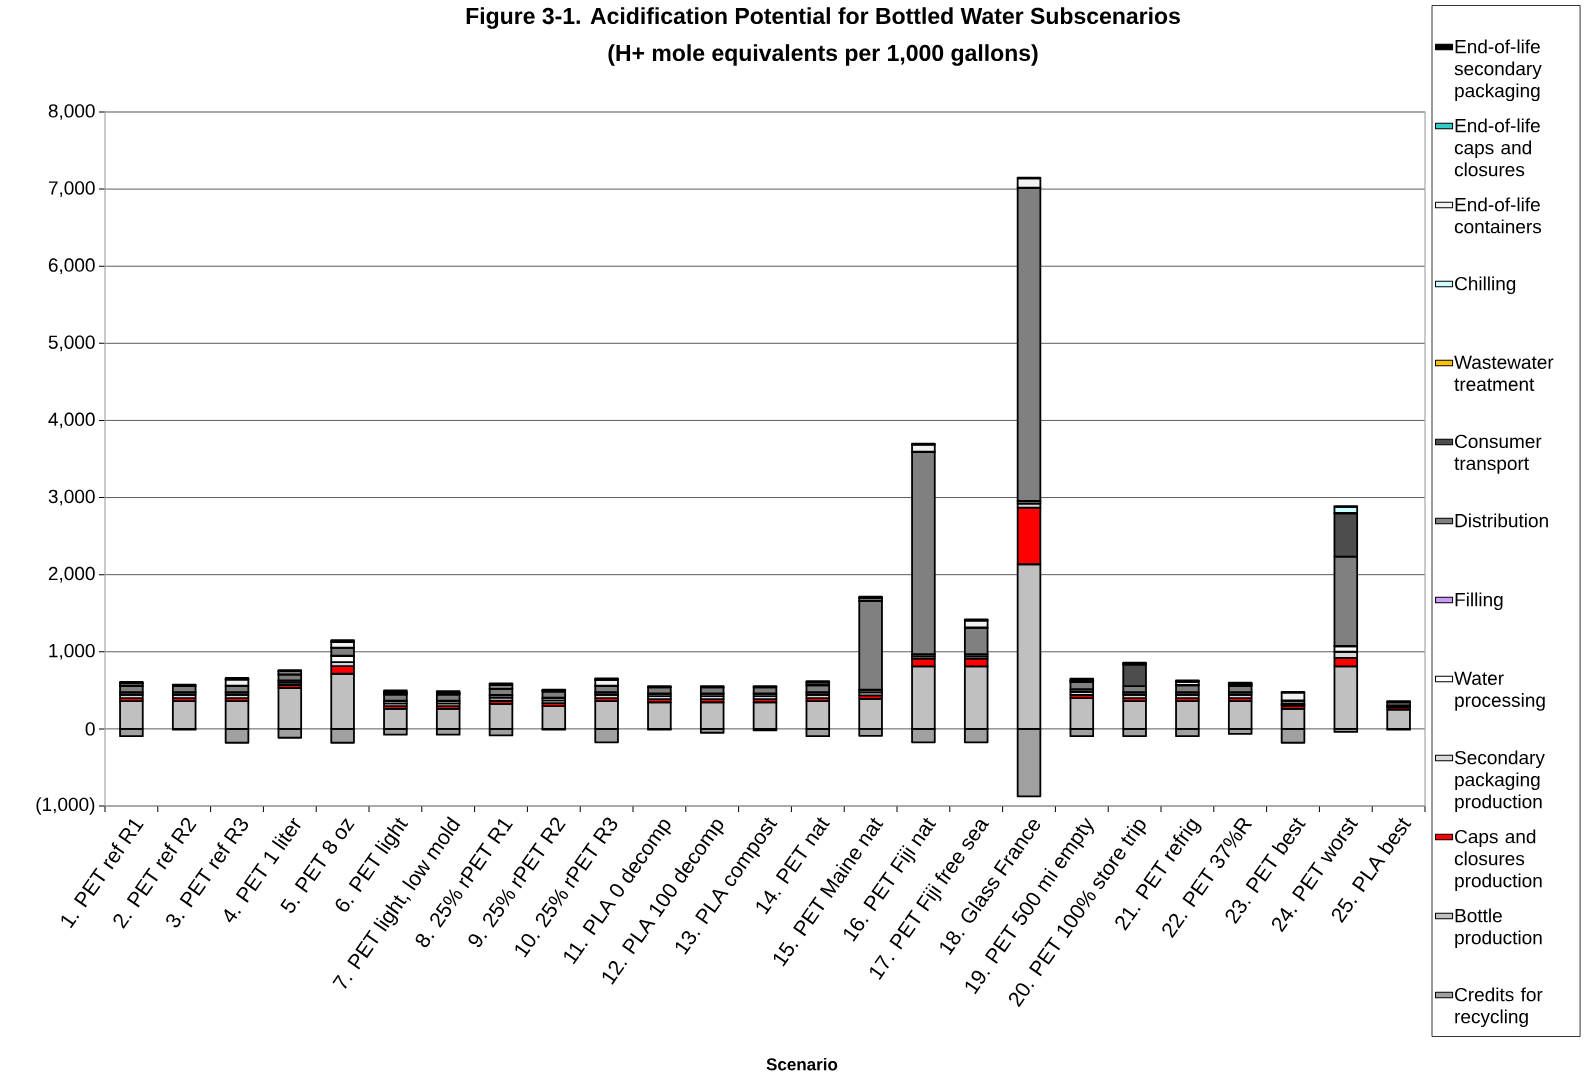 The height and width of the screenshot is (1075, 1593). What do you see at coordinates (71, 112) in the screenshot?
I see `y-tick-label: 8,000` at bounding box center [71, 112].